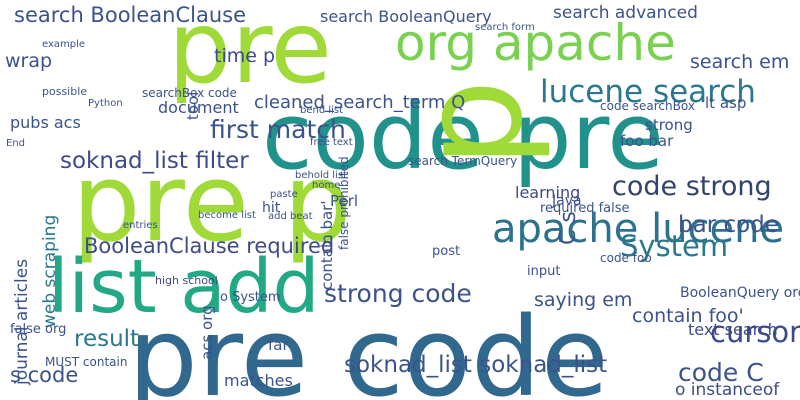 The height and width of the screenshot is (400, 800). What do you see at coordinates (327, 245) in the screenshot?
I see `word: contain bar'` at bounding box center [327, 245].